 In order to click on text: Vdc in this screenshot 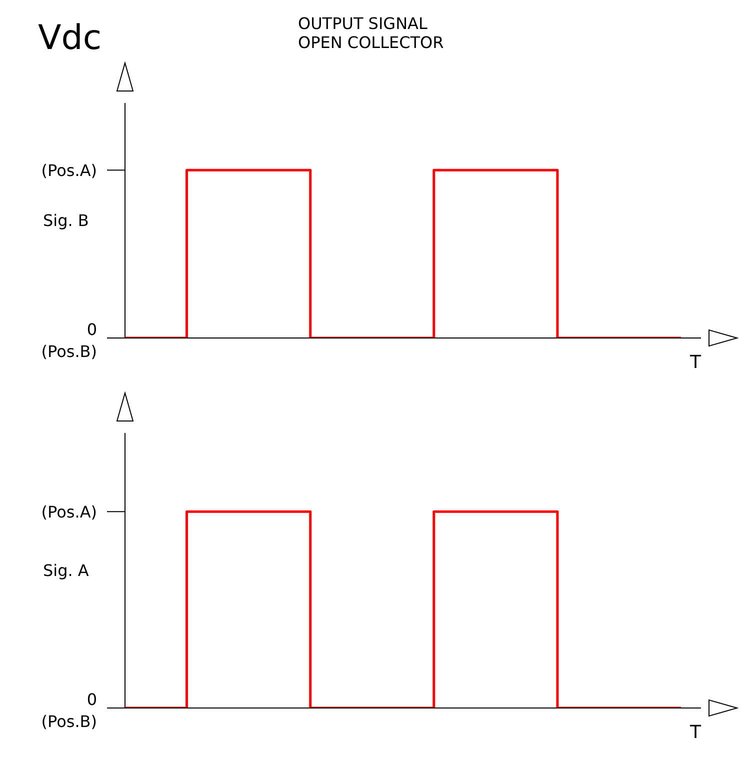, I will do `click(70, 38)`.